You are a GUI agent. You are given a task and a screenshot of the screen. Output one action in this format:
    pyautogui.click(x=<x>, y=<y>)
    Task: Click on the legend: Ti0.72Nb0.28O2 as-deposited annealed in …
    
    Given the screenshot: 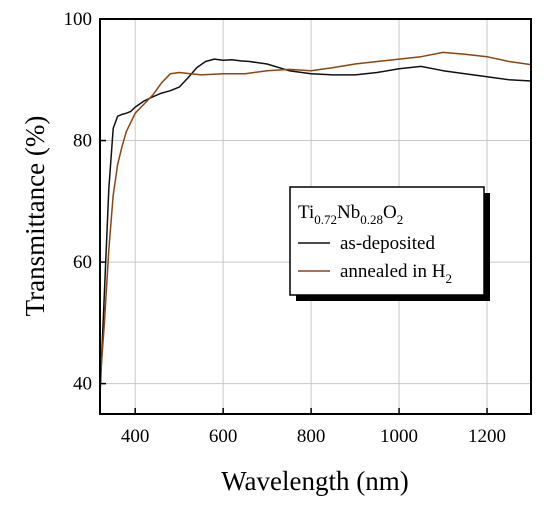 What is the action you would take?
    pyautogui.click(x=389, y=243)
    